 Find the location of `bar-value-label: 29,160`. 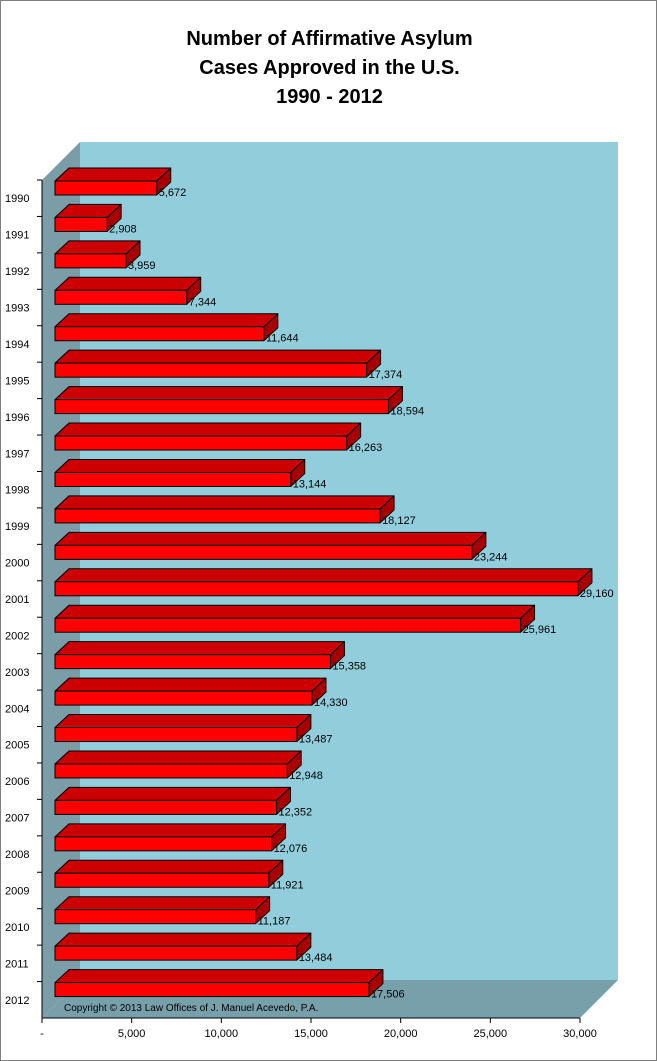

bar-value-label: 29,160 is located at coordinates (597, 594).